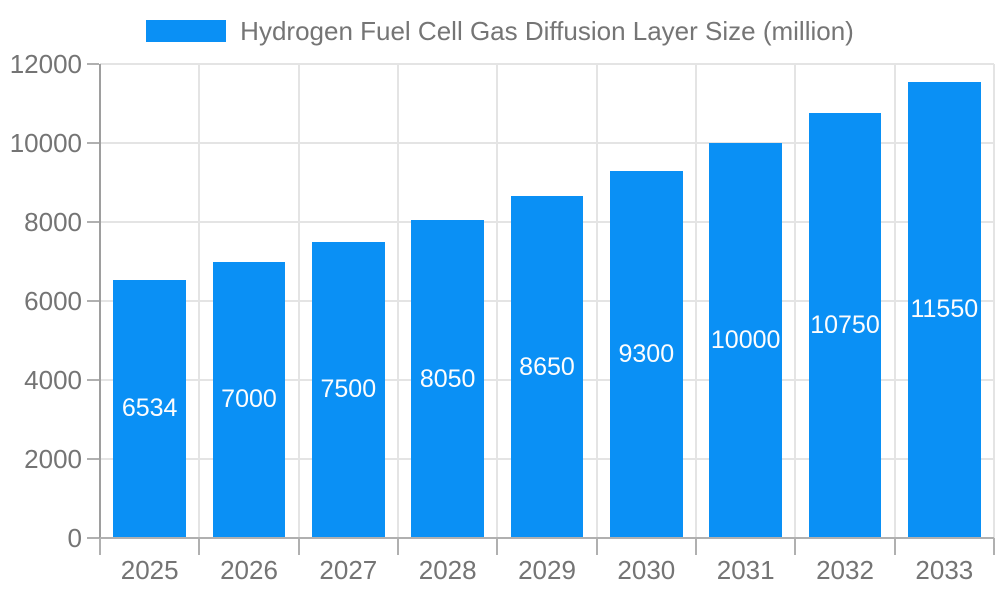 The width and height of the screenshot is (1000, 600). I want to click on bar: 11550, so click(944, 309).